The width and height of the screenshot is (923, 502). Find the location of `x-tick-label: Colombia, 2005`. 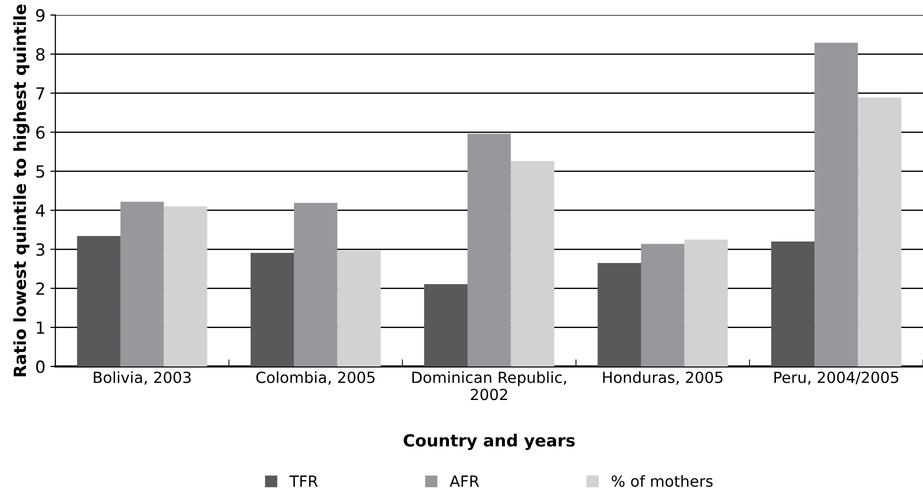

x-tick-label: Colombia, 2005 is located at coordinates (315, 378).